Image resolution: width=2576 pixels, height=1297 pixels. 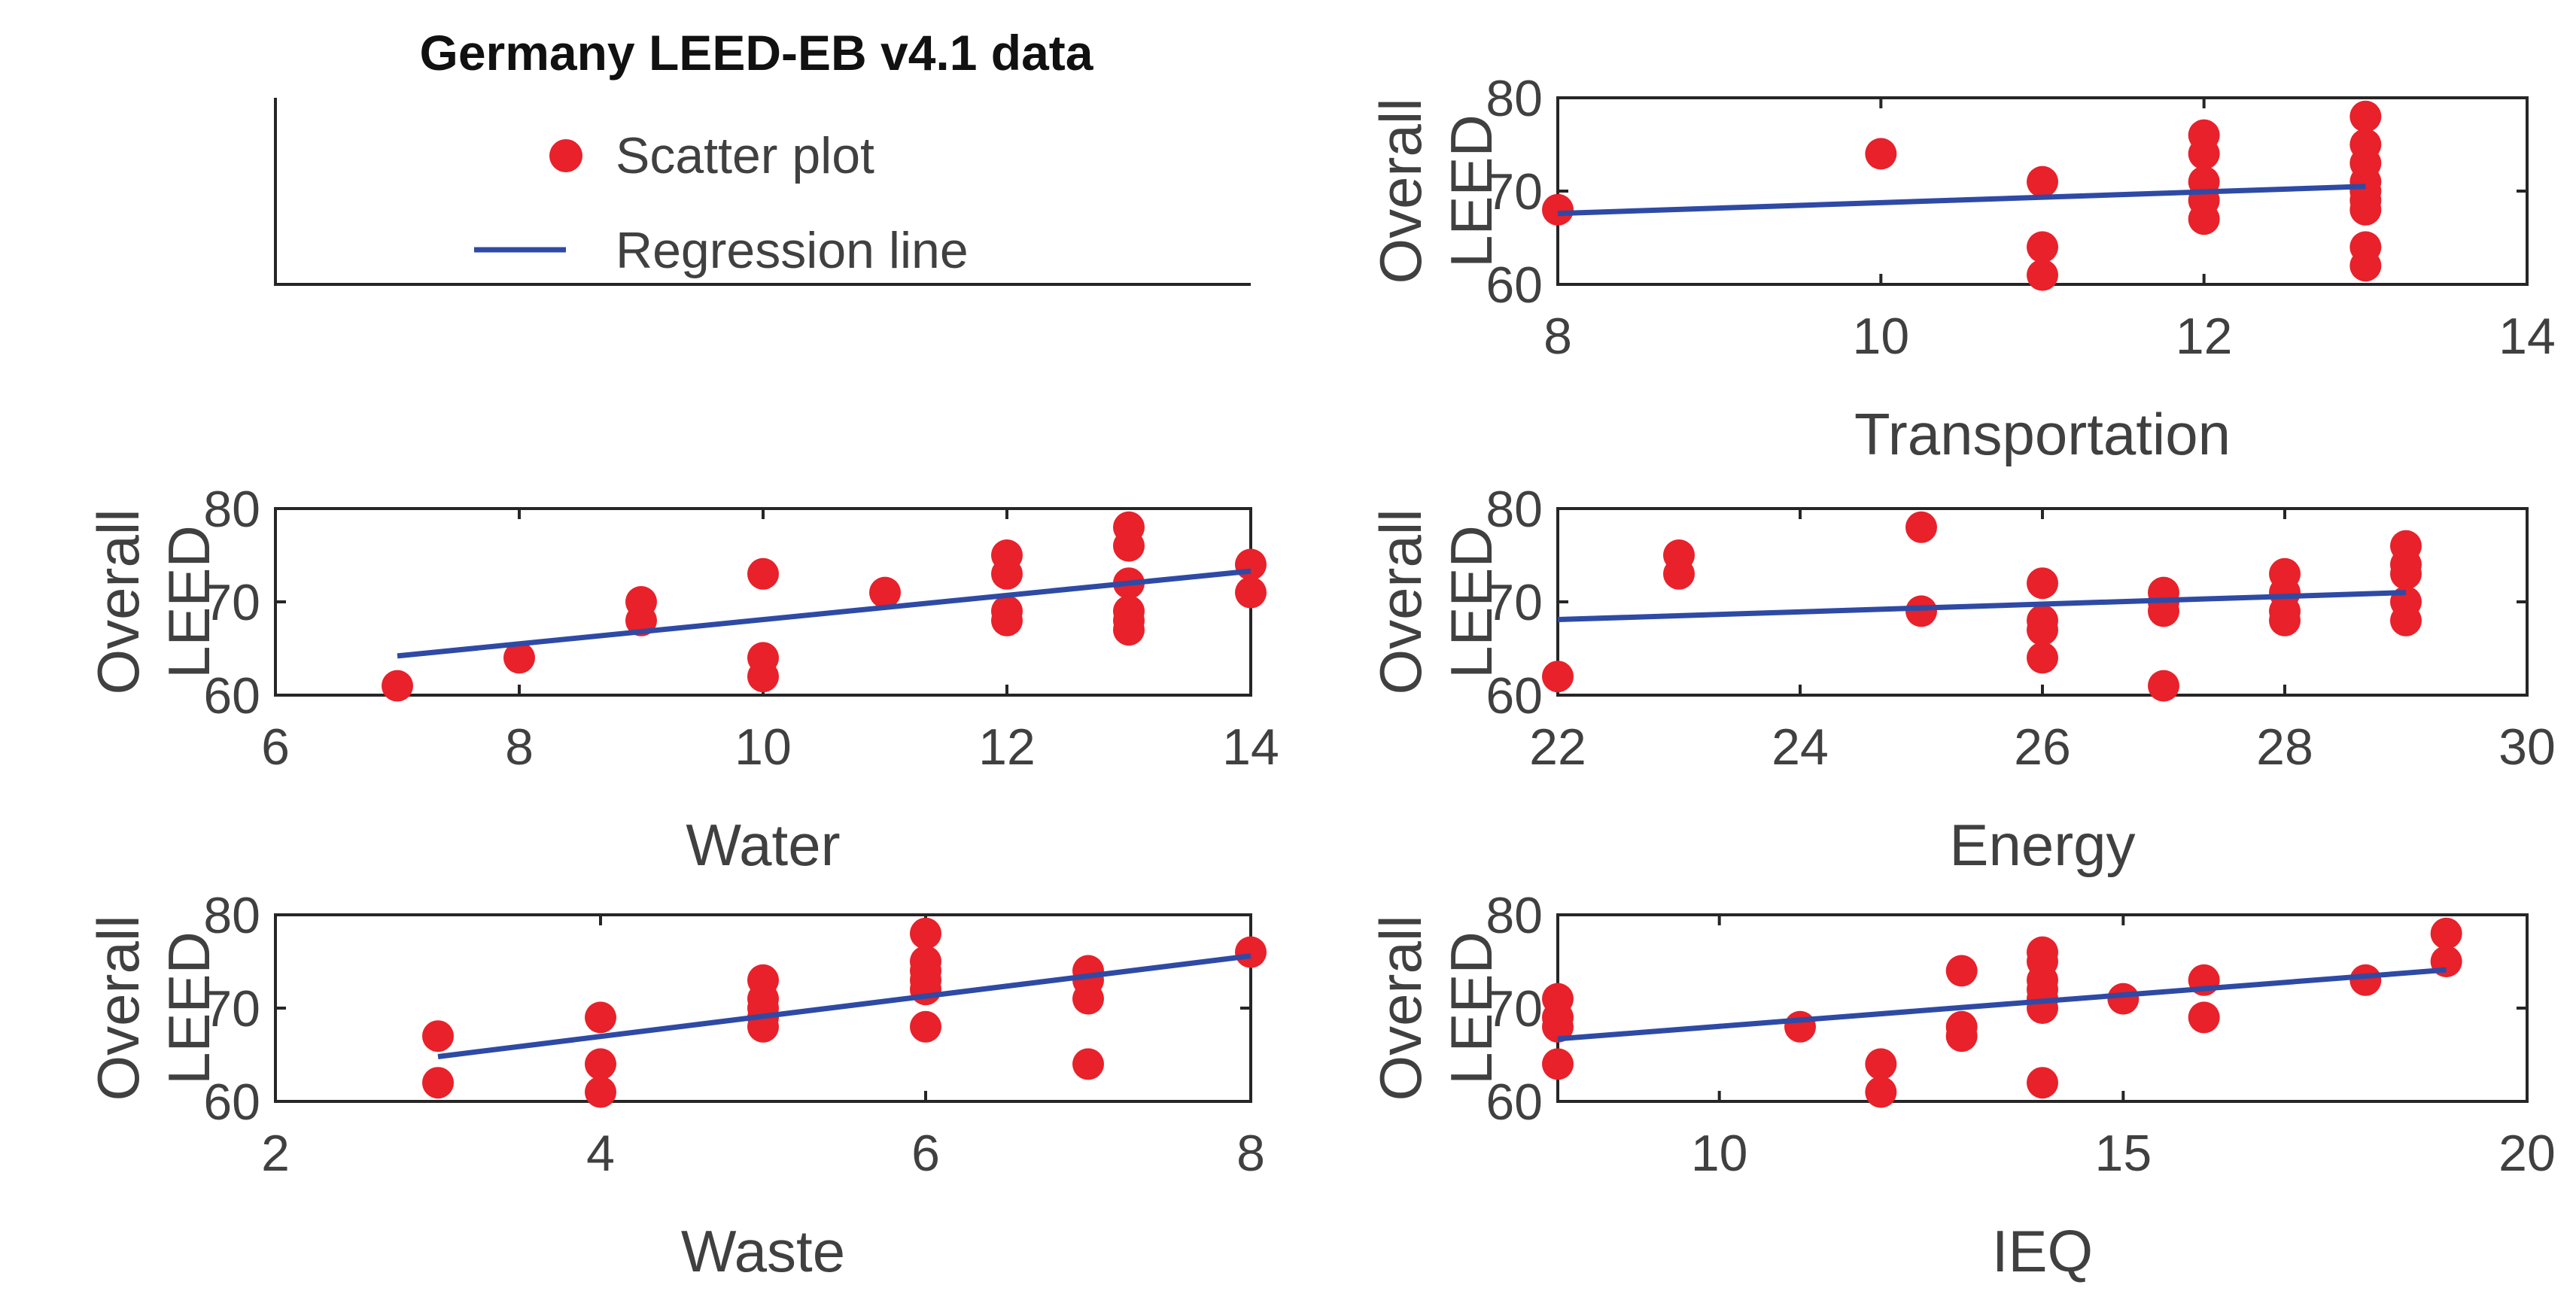 I want to click on water-xtick-label: 6, so click(x=275, y=747).